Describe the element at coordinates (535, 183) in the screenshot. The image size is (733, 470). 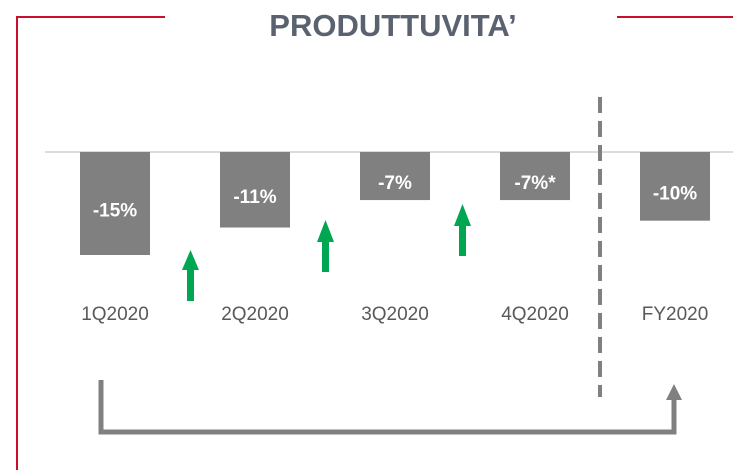
I see `value-label: -7%*` at that location.